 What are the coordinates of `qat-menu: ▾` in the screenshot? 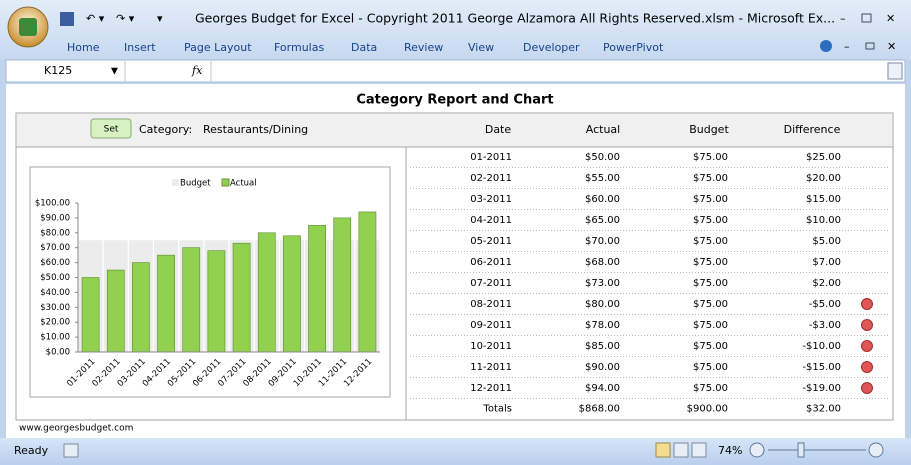 It's located at (160, 18).